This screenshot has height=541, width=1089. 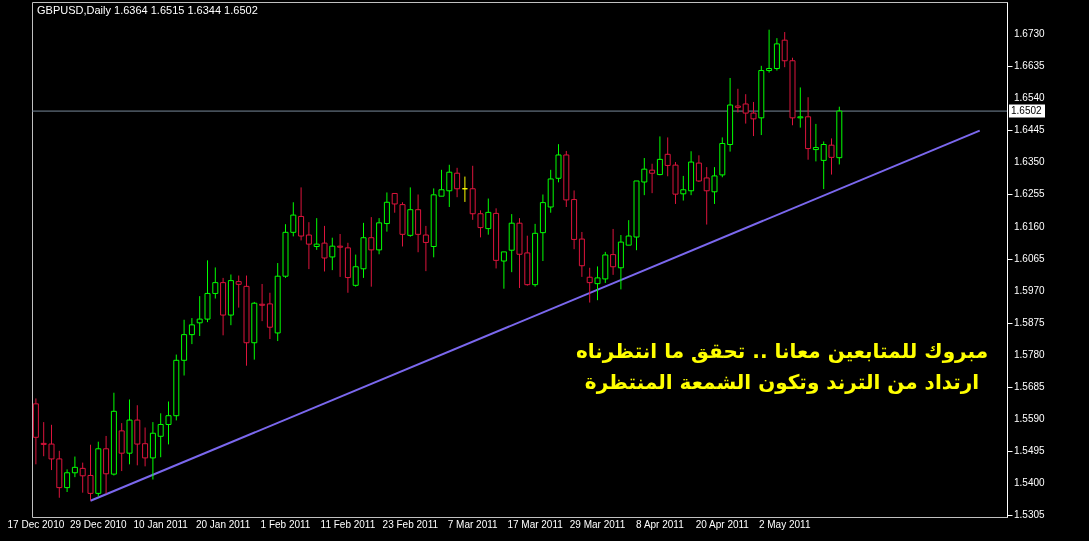 What do you see at coordinates (147, 10) in the screenshot?
I see `chart-title: GBPUSD,Daily 1.6364 1.6515 1.6344 1.6502` at bounding box center [147, 10].